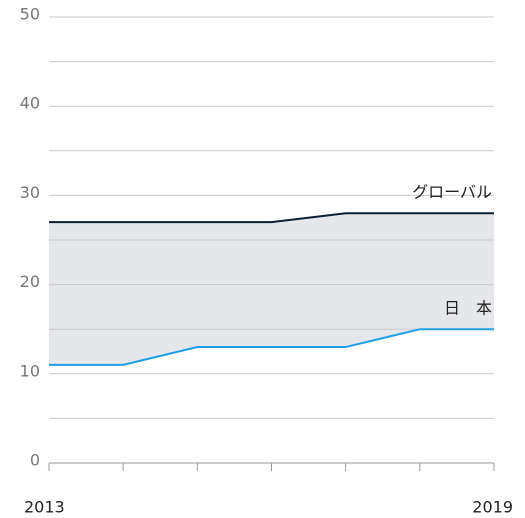 This screenshot has height=518, width=525. Describe the element at coordinates (30, 281) in the screenshot. I see `y-tick-label: 20` at that location.